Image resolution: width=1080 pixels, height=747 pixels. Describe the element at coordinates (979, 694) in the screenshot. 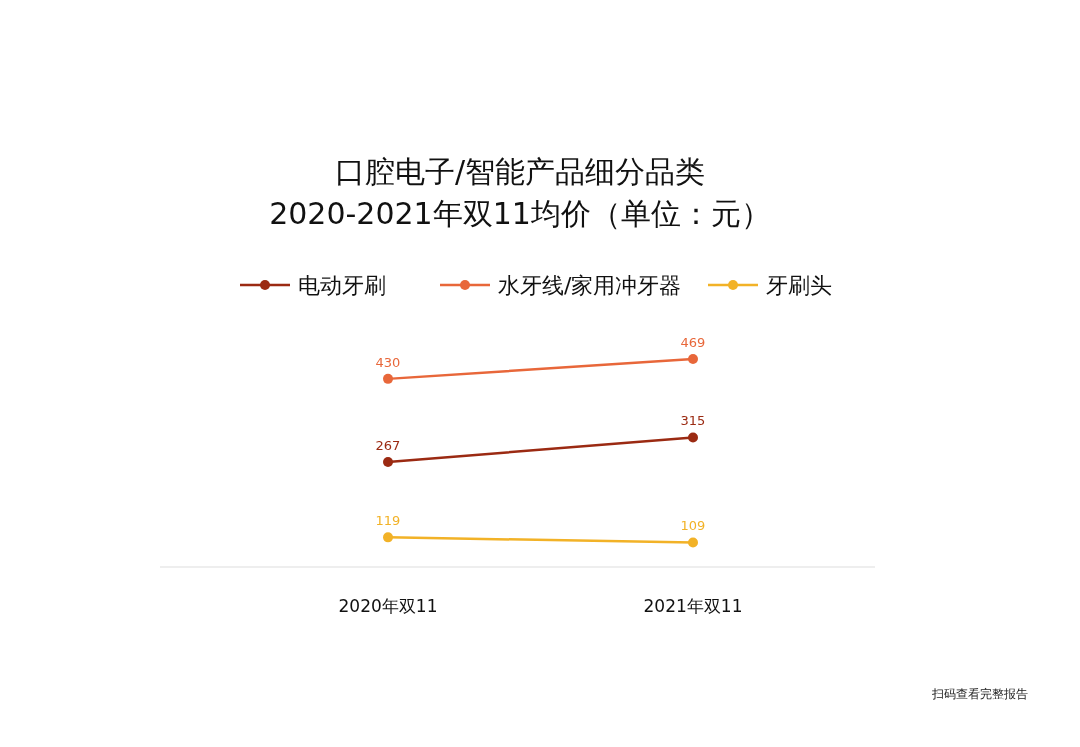

I see `text: 扫码查看完整报告` at that location.